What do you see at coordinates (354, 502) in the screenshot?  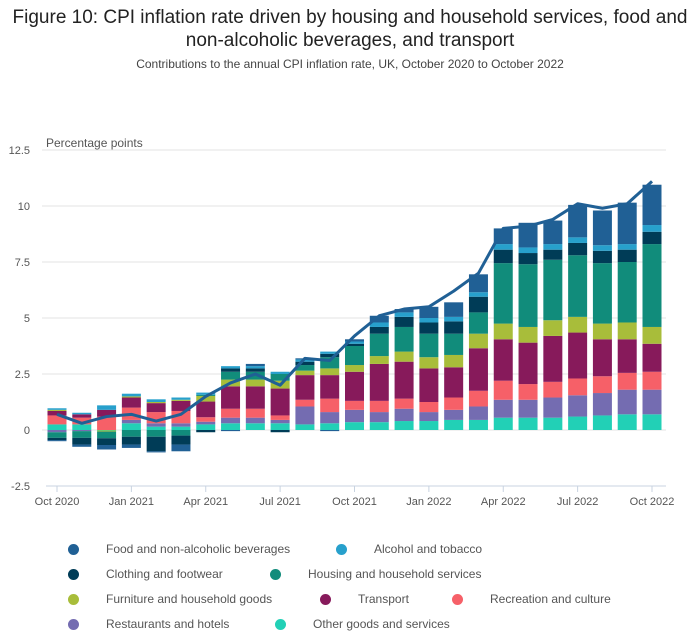 I see `x-tick-label: Oct 2021` at bounding box center [354, 502].